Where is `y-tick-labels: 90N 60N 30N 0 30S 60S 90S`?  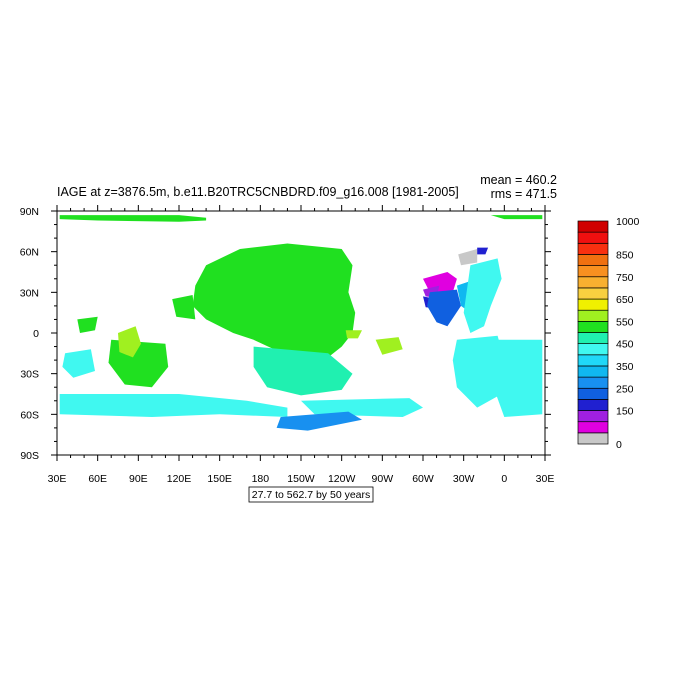
y-tick-labels: 90N 60N 30N 0 30S 60S 90S is located at coordinates (29, 334).